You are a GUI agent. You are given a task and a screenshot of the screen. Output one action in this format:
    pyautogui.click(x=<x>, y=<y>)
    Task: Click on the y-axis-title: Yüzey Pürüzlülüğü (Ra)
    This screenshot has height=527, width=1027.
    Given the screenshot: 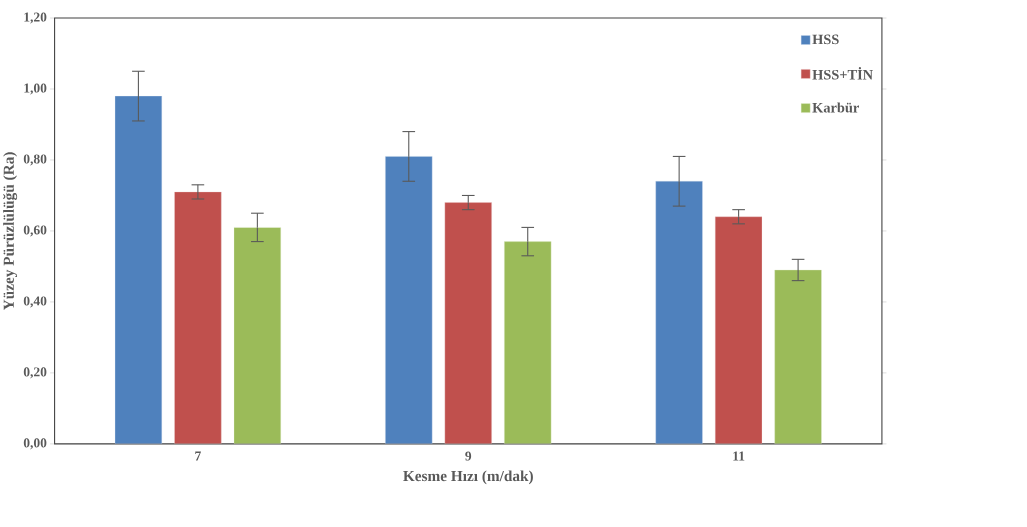 What is the action you would take?
    pyautogui.click(x=10, y=231)
    